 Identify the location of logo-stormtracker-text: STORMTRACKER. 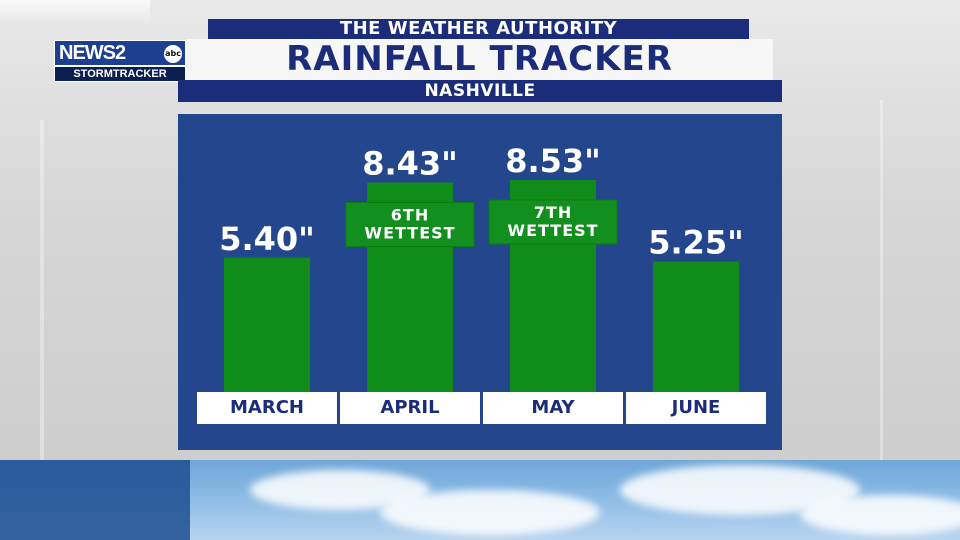
(120, 74).